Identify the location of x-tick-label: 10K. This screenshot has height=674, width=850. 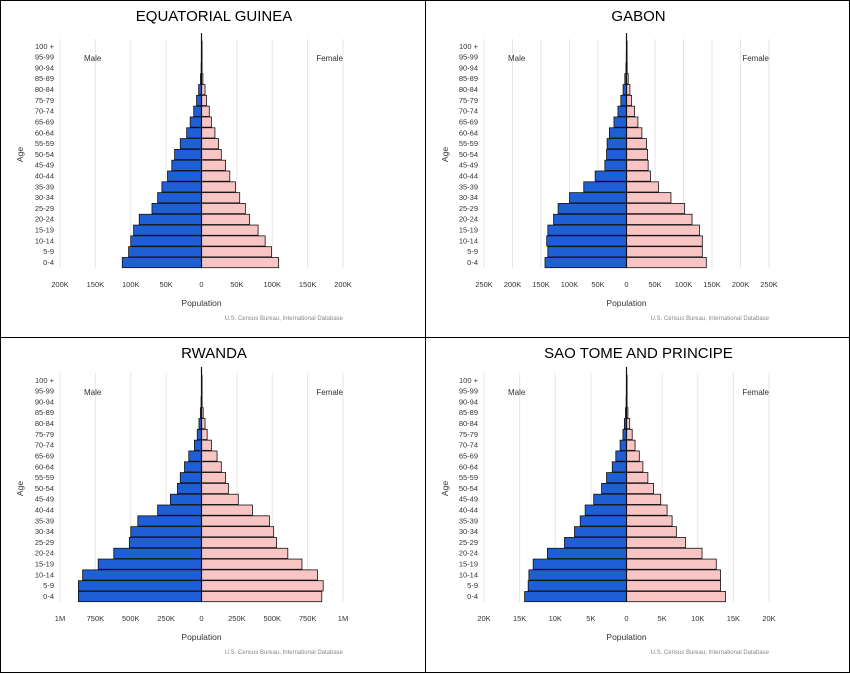
(555, 618).